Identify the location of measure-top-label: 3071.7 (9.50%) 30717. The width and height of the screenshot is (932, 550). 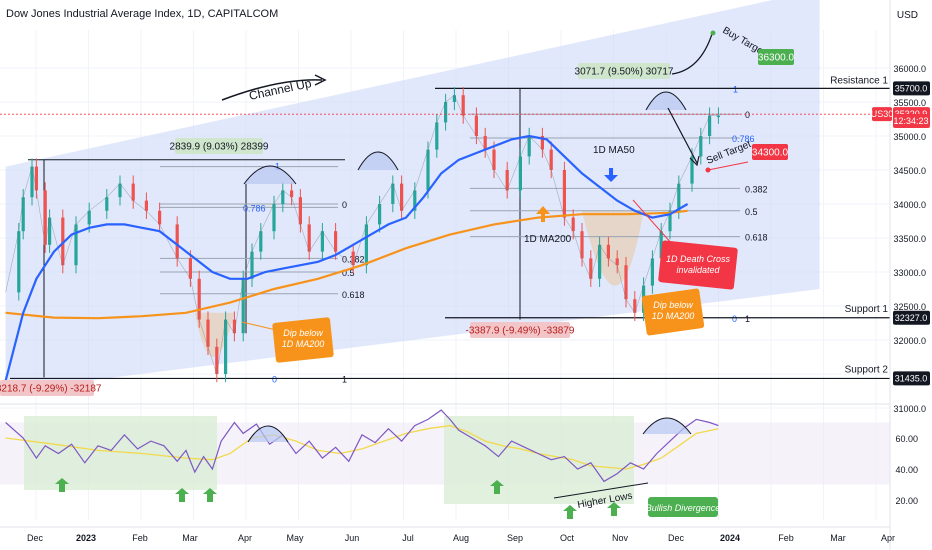
(624, 72).